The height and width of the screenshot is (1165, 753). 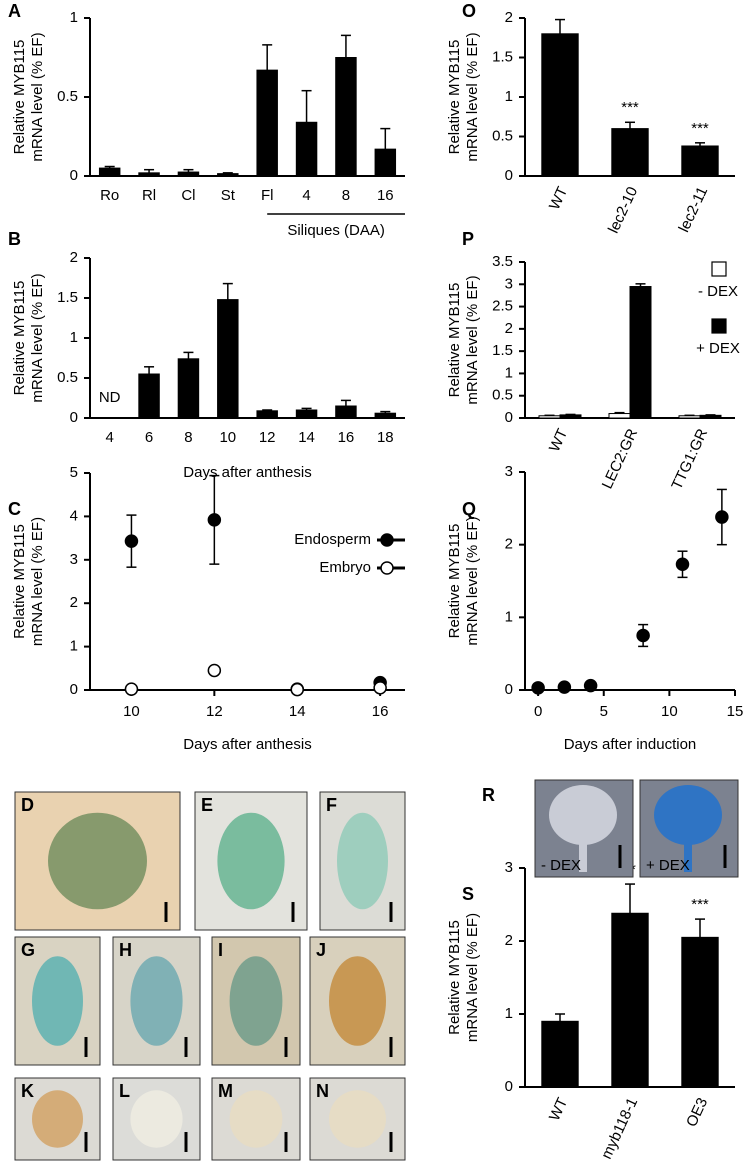 I want to click on legend-marker, so click(x=387, y=540).